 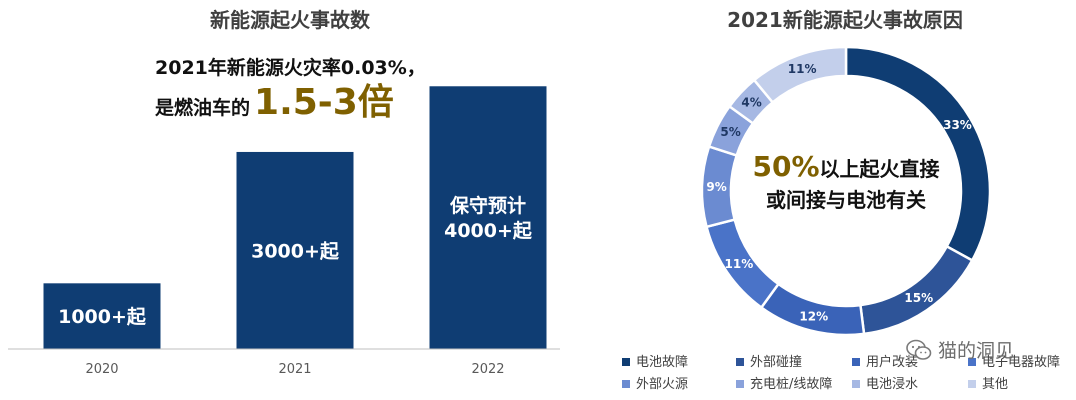 I want to click on legend-label: 外部火源, so click(x=662, y=384).